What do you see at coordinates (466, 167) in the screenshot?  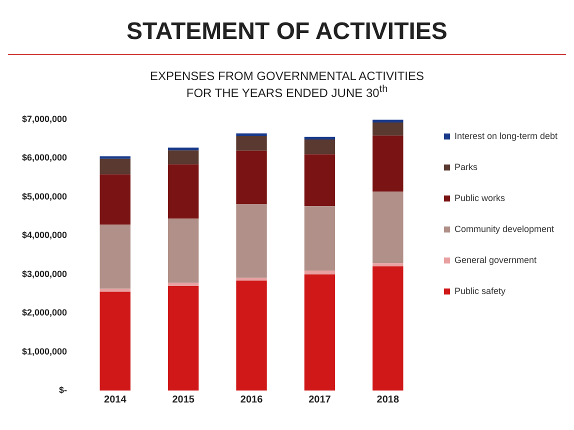 I see `legend-label: Parks` at bounding box center [466, 167].